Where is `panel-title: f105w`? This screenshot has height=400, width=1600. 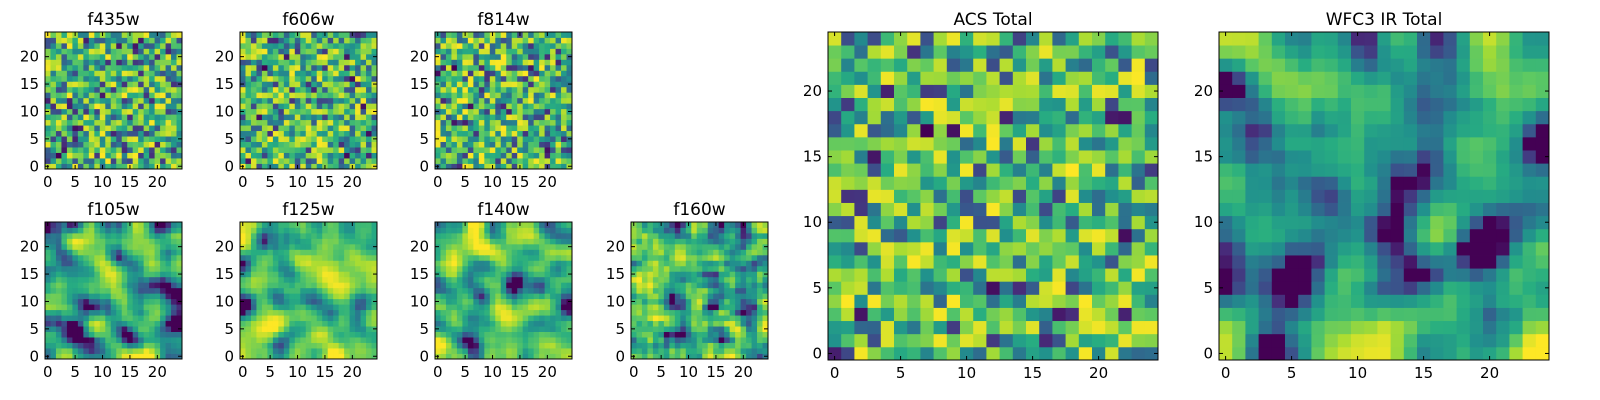
panel-title: f105w is located at coordinates (113, 210).